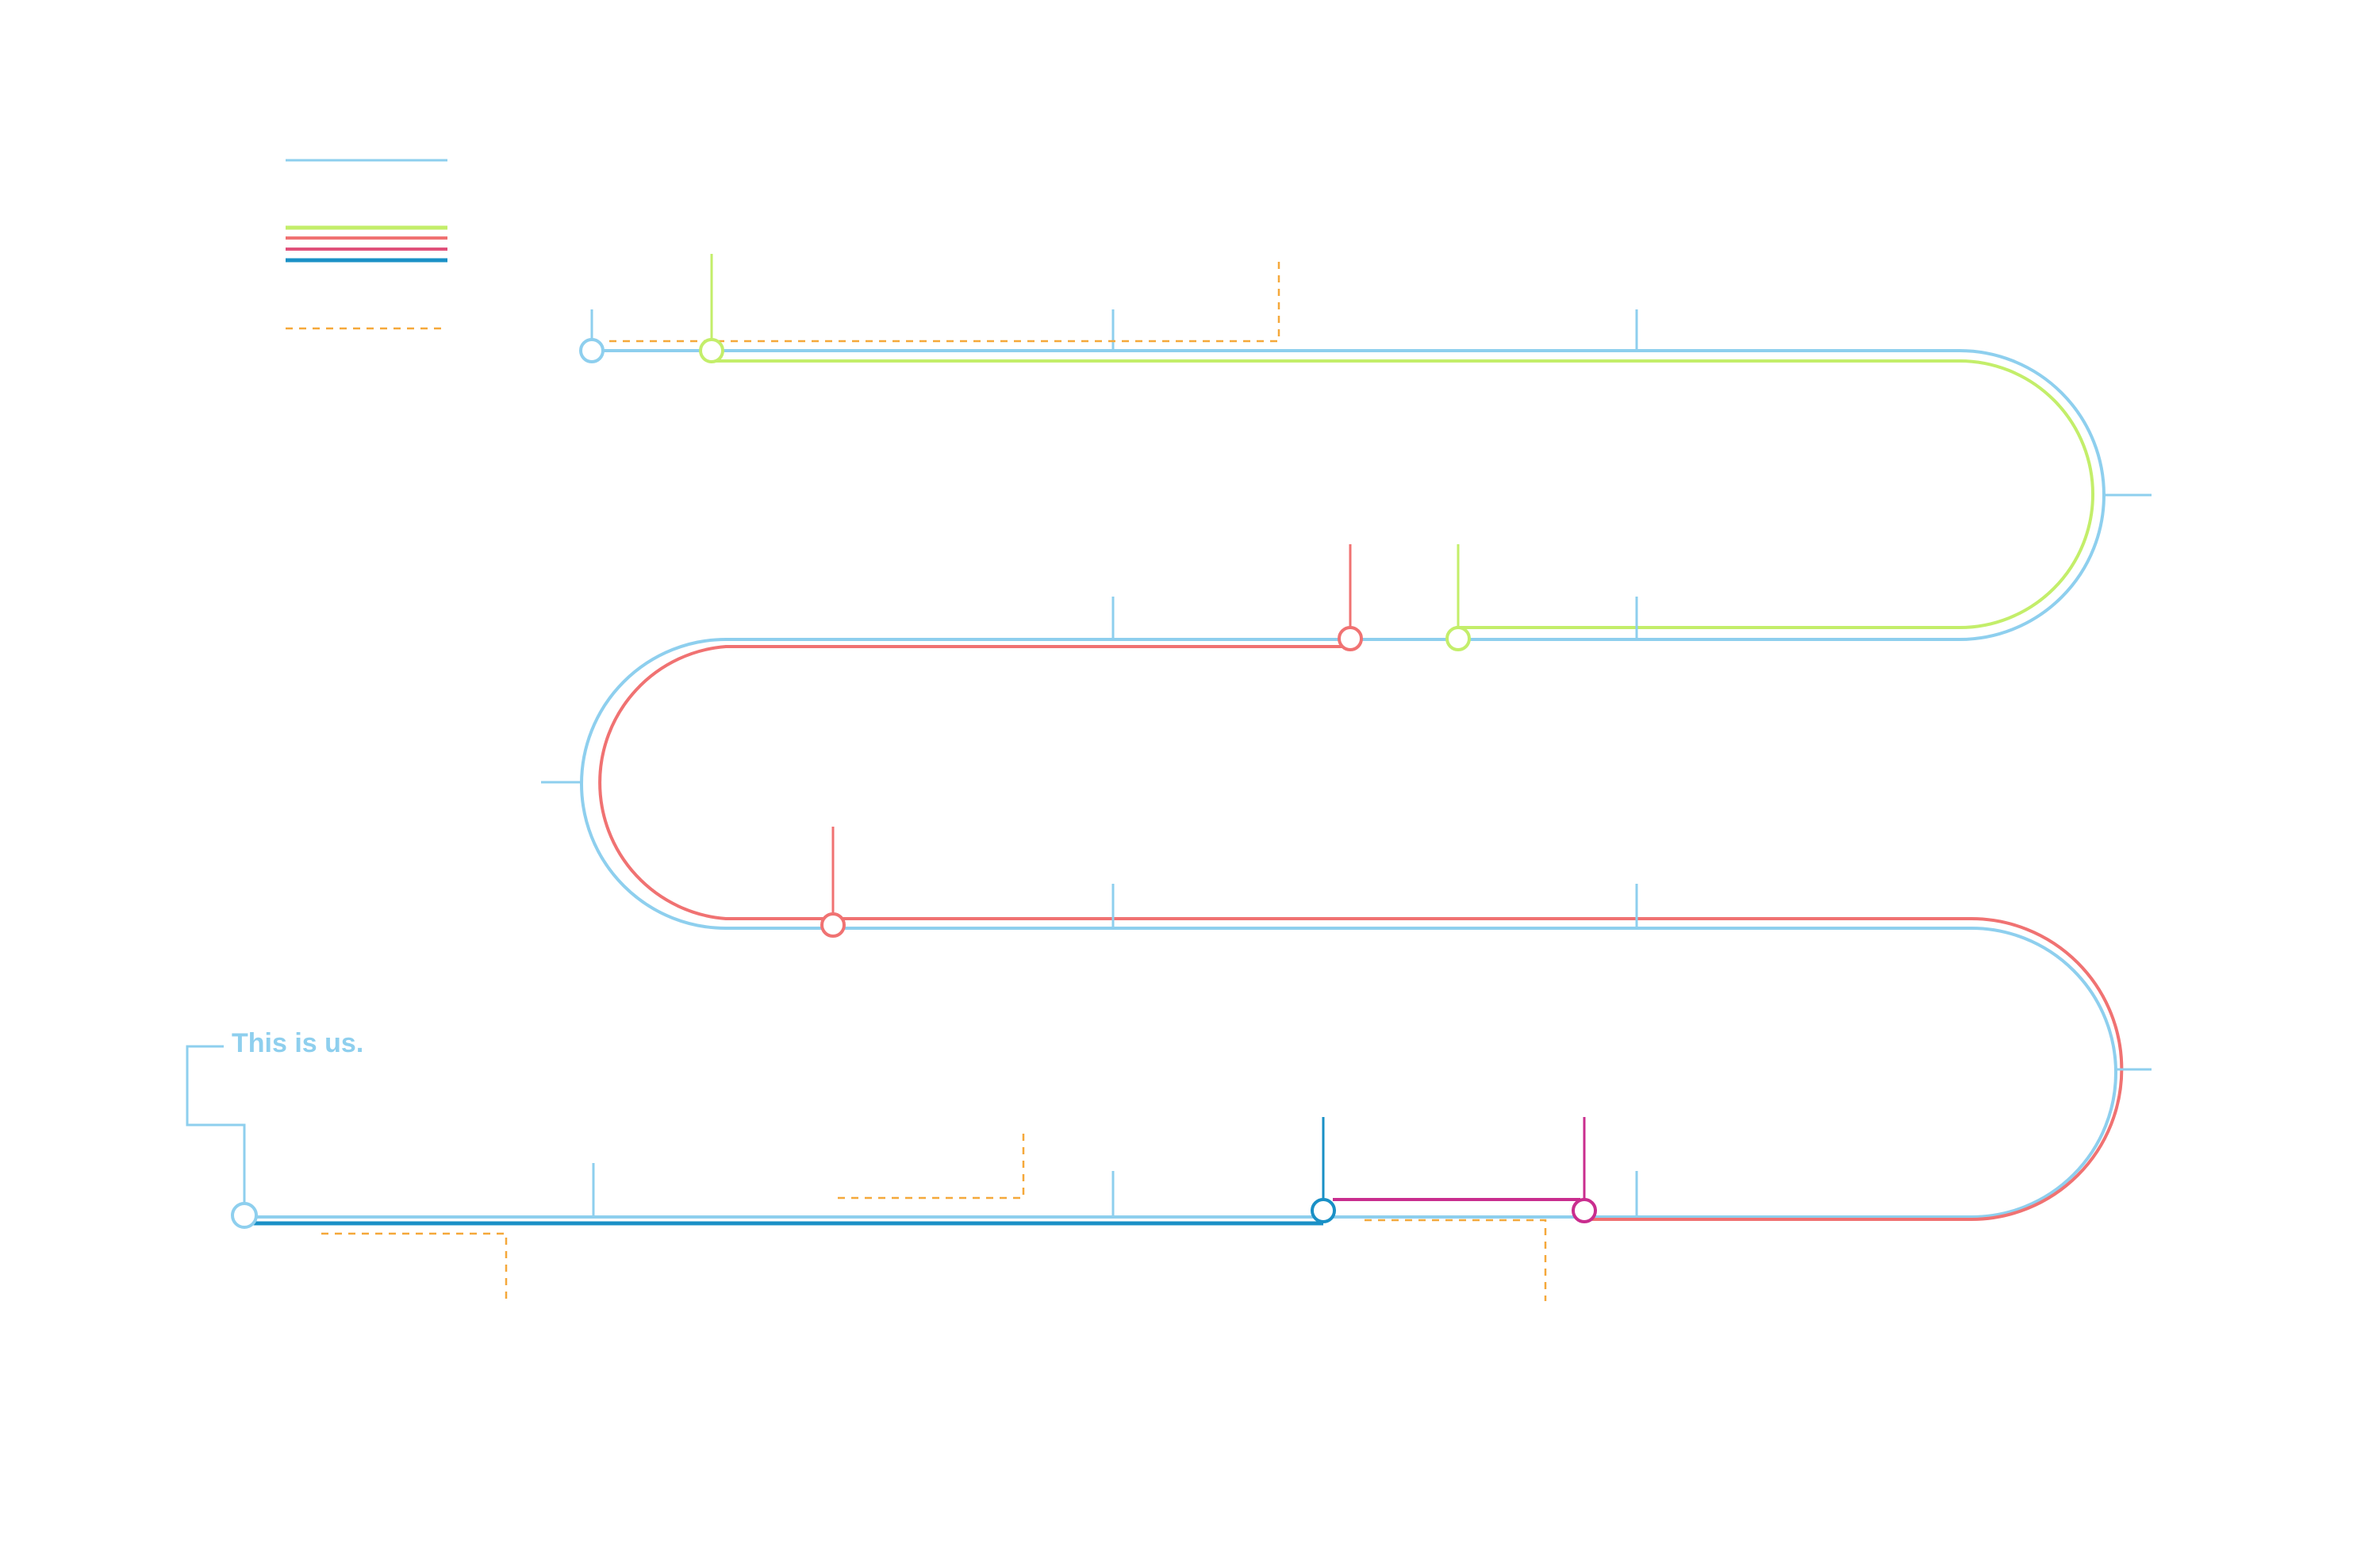 Image resolution: width=2380 pixels, height=1547 pixels. Describe the element at coordinates (244, 1215) in the screenshot. I see `node-end-bottom` at that location.